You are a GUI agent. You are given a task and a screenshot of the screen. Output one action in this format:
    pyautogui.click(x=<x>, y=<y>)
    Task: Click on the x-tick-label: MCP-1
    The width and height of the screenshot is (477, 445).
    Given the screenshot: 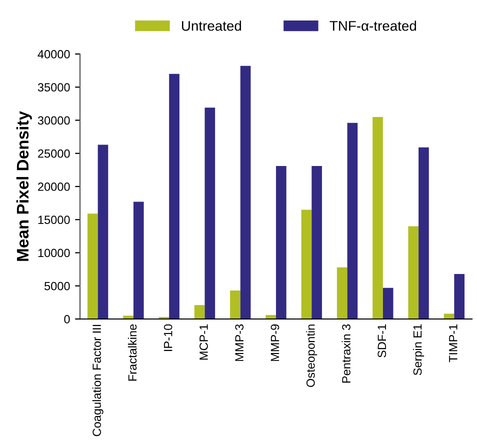 What is the action you would take?
    pyautogui.click(x=204, y=342)
    